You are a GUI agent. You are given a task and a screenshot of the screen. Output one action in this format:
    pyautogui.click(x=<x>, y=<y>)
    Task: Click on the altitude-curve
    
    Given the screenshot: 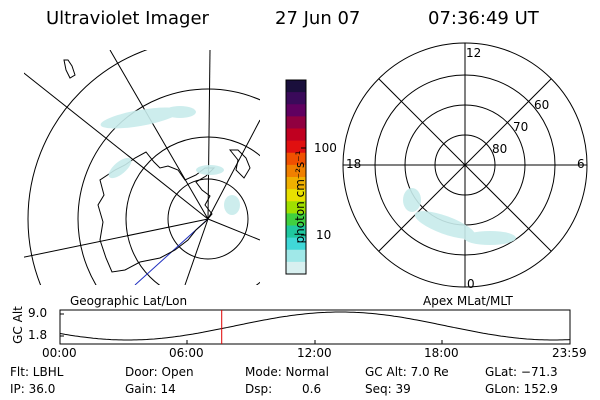 What is the action you would take?
    pyautogui.click(x=315, y=326)
    